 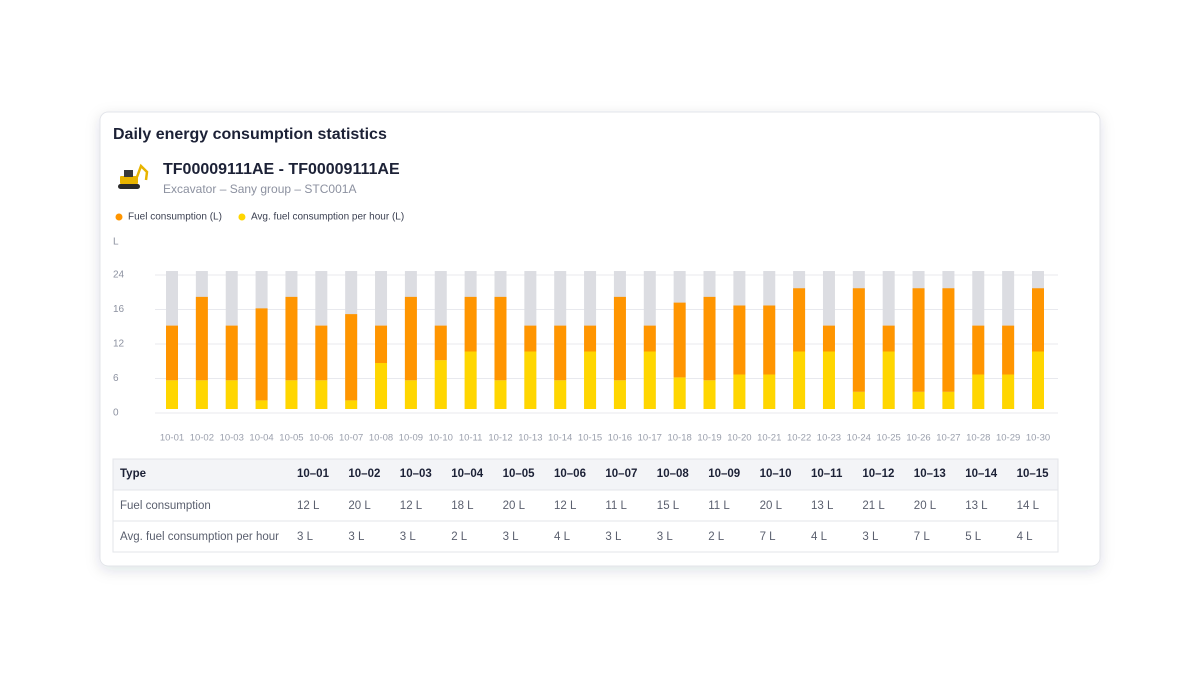 What do you see at coordinates (471, 438) in the screenshot?
I see `x-tick-label: 10-11` at bounding box center [471, 438].